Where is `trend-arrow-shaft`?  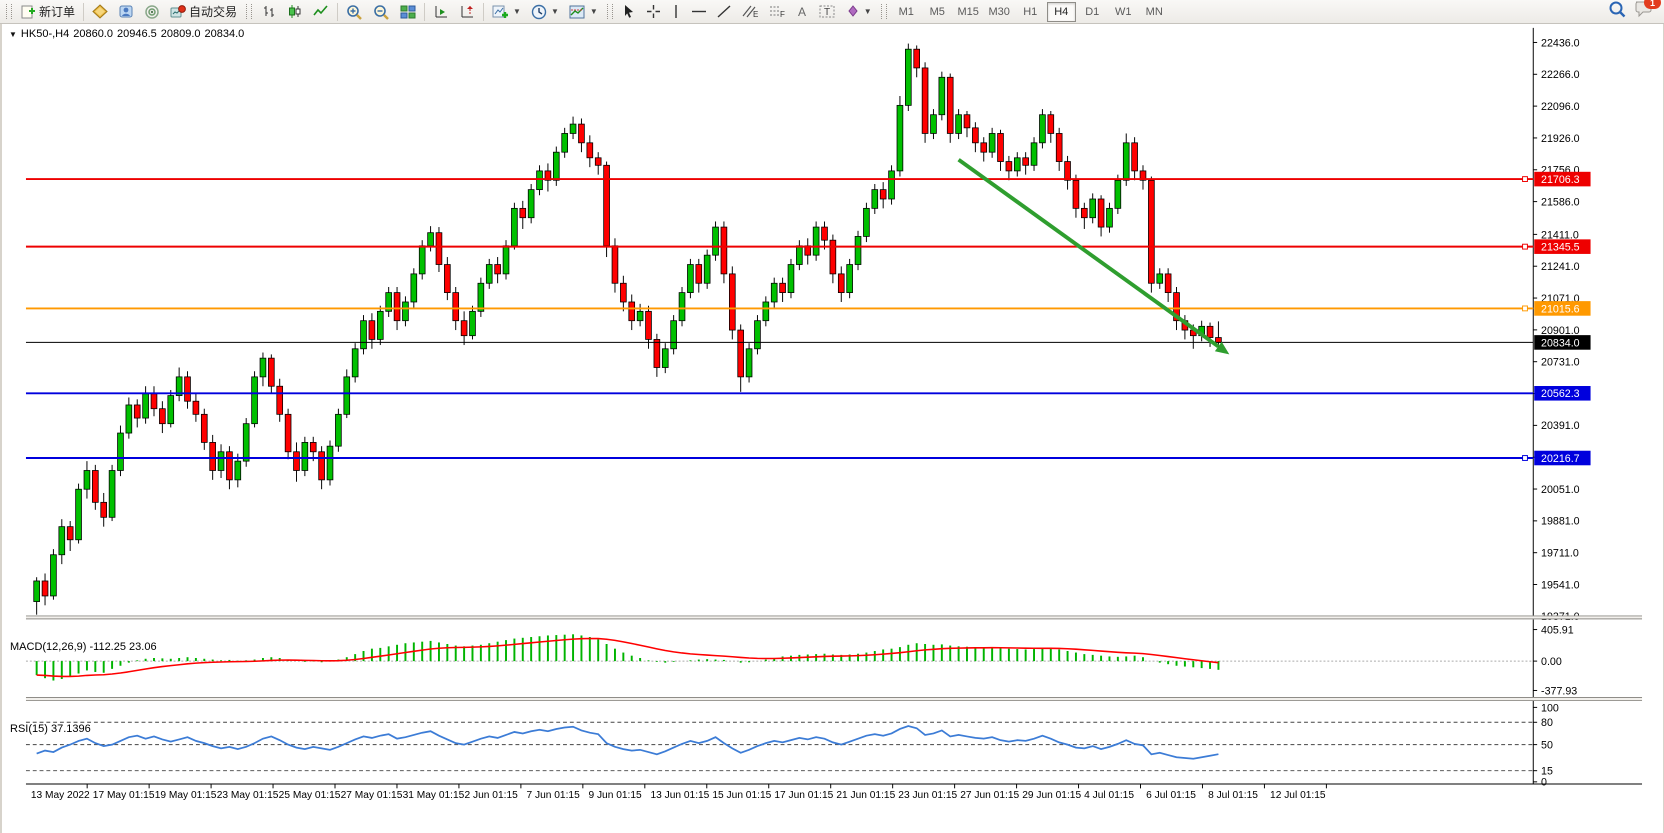
trend-arrow-shaft is located at coordinates (1088, 253).